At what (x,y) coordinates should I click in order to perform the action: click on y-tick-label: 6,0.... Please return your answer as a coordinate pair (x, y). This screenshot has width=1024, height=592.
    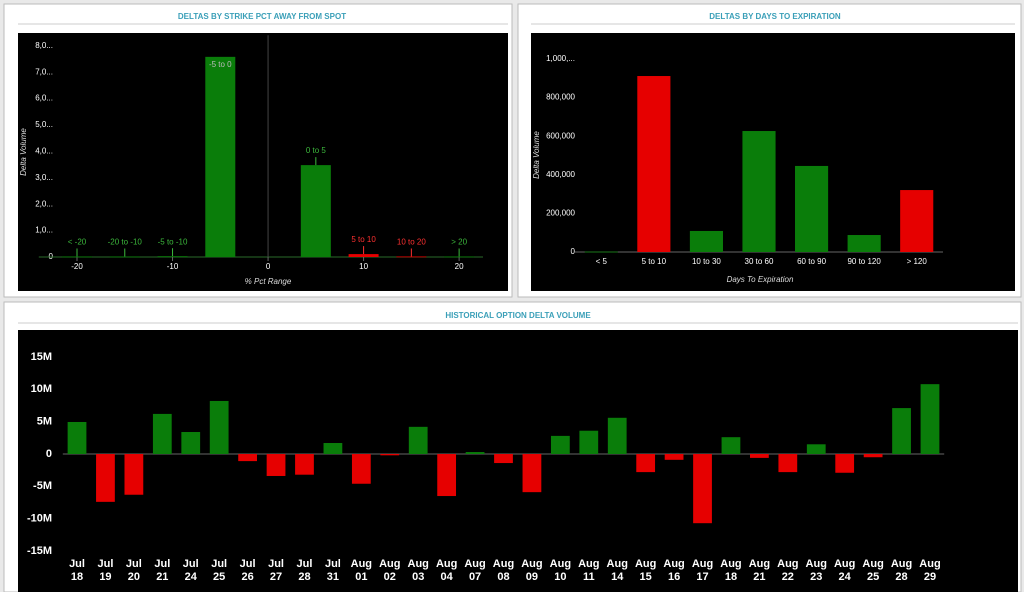
    Looking at the image, I should click on (44, 98).